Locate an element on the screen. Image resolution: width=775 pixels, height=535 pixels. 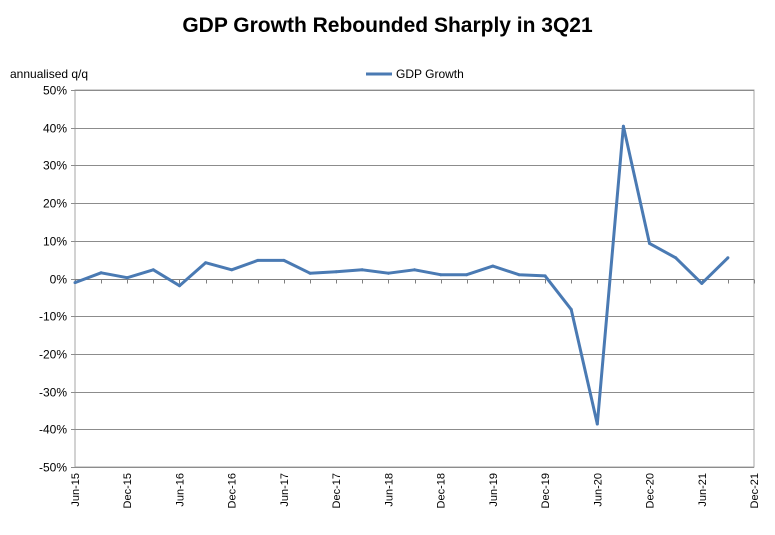
y-tick-label: -20% is located at coordinates (53, 355).